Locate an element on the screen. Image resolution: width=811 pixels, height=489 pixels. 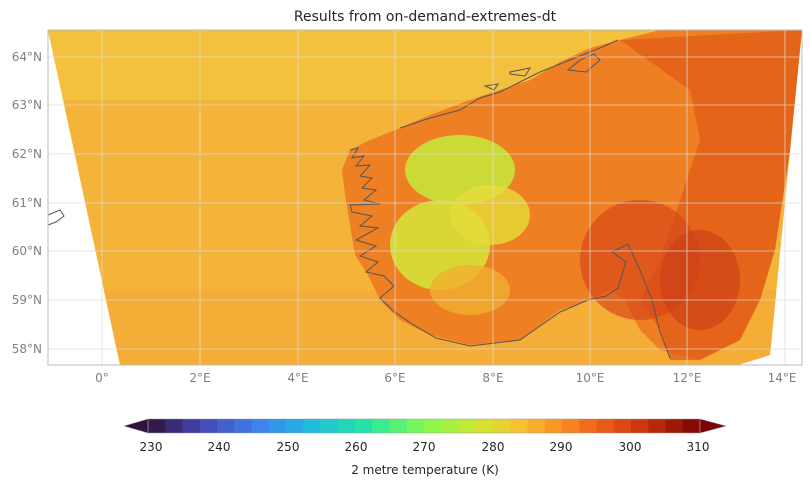
lat-tick: 63°N is located at coordinates (27, 105).